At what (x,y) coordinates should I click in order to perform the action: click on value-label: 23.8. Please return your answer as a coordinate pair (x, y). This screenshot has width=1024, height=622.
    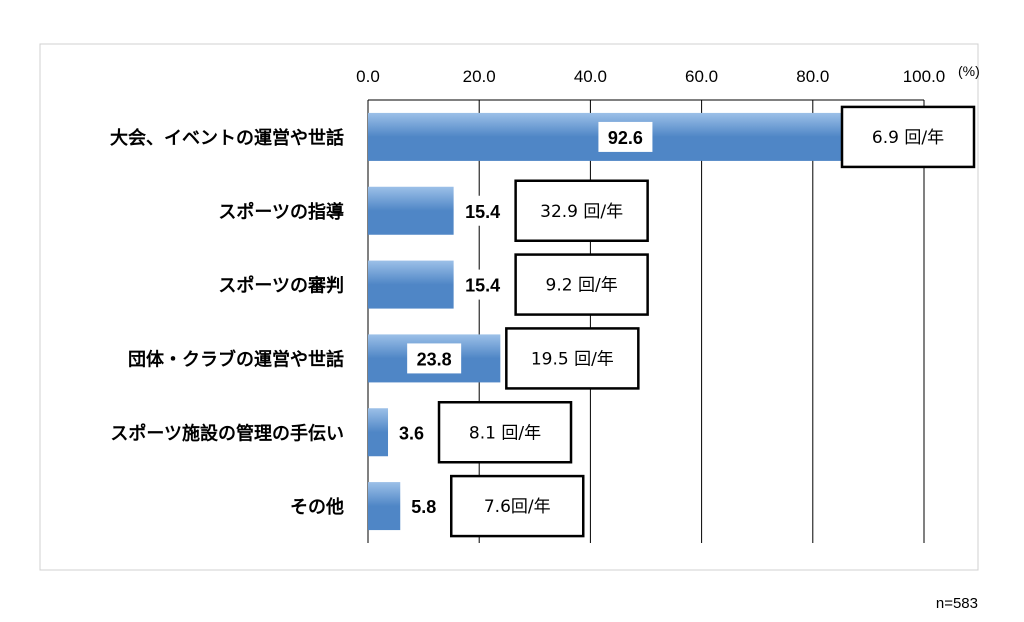
    Looking at the image, I should click on (434, 359).